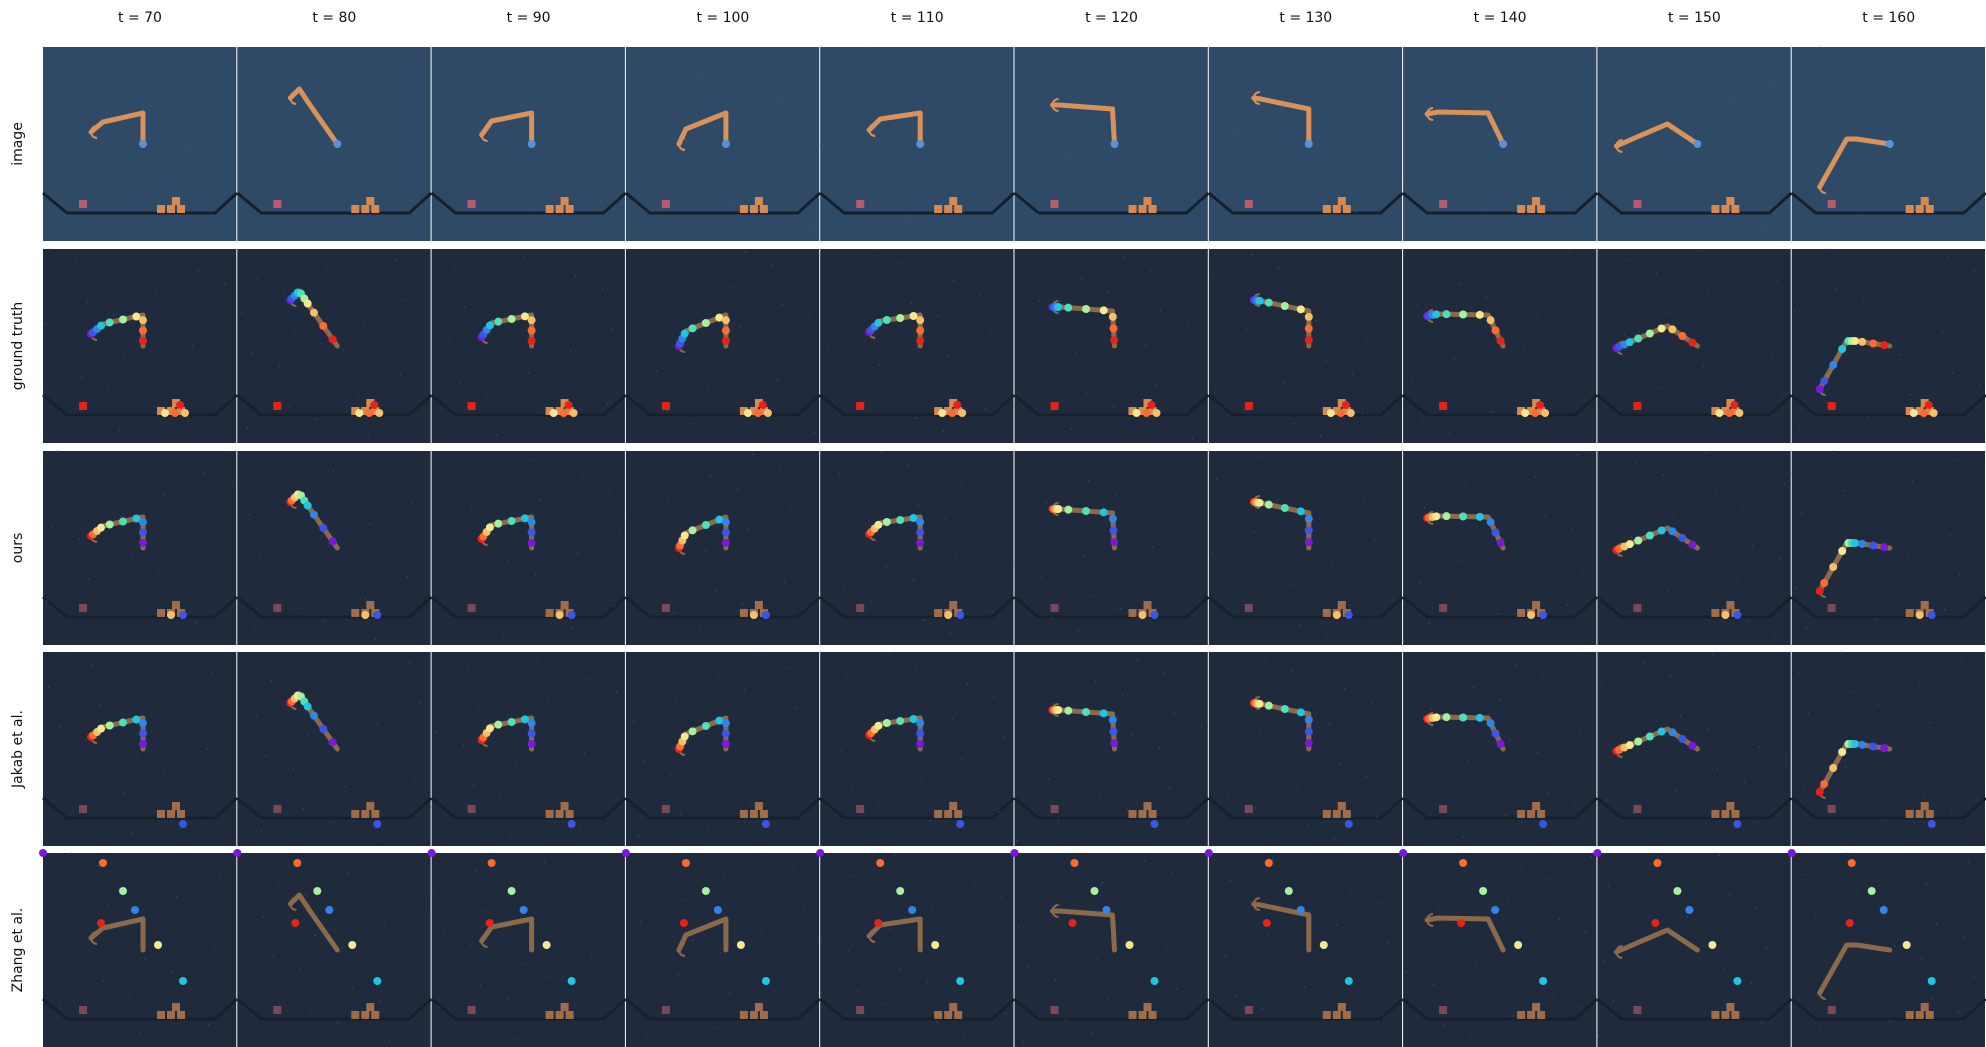 The width and height of the screenshot is (1986, 1047). Describe the element at coordinates (334, 346) in the screenshot. I see `panel-background` at that location.